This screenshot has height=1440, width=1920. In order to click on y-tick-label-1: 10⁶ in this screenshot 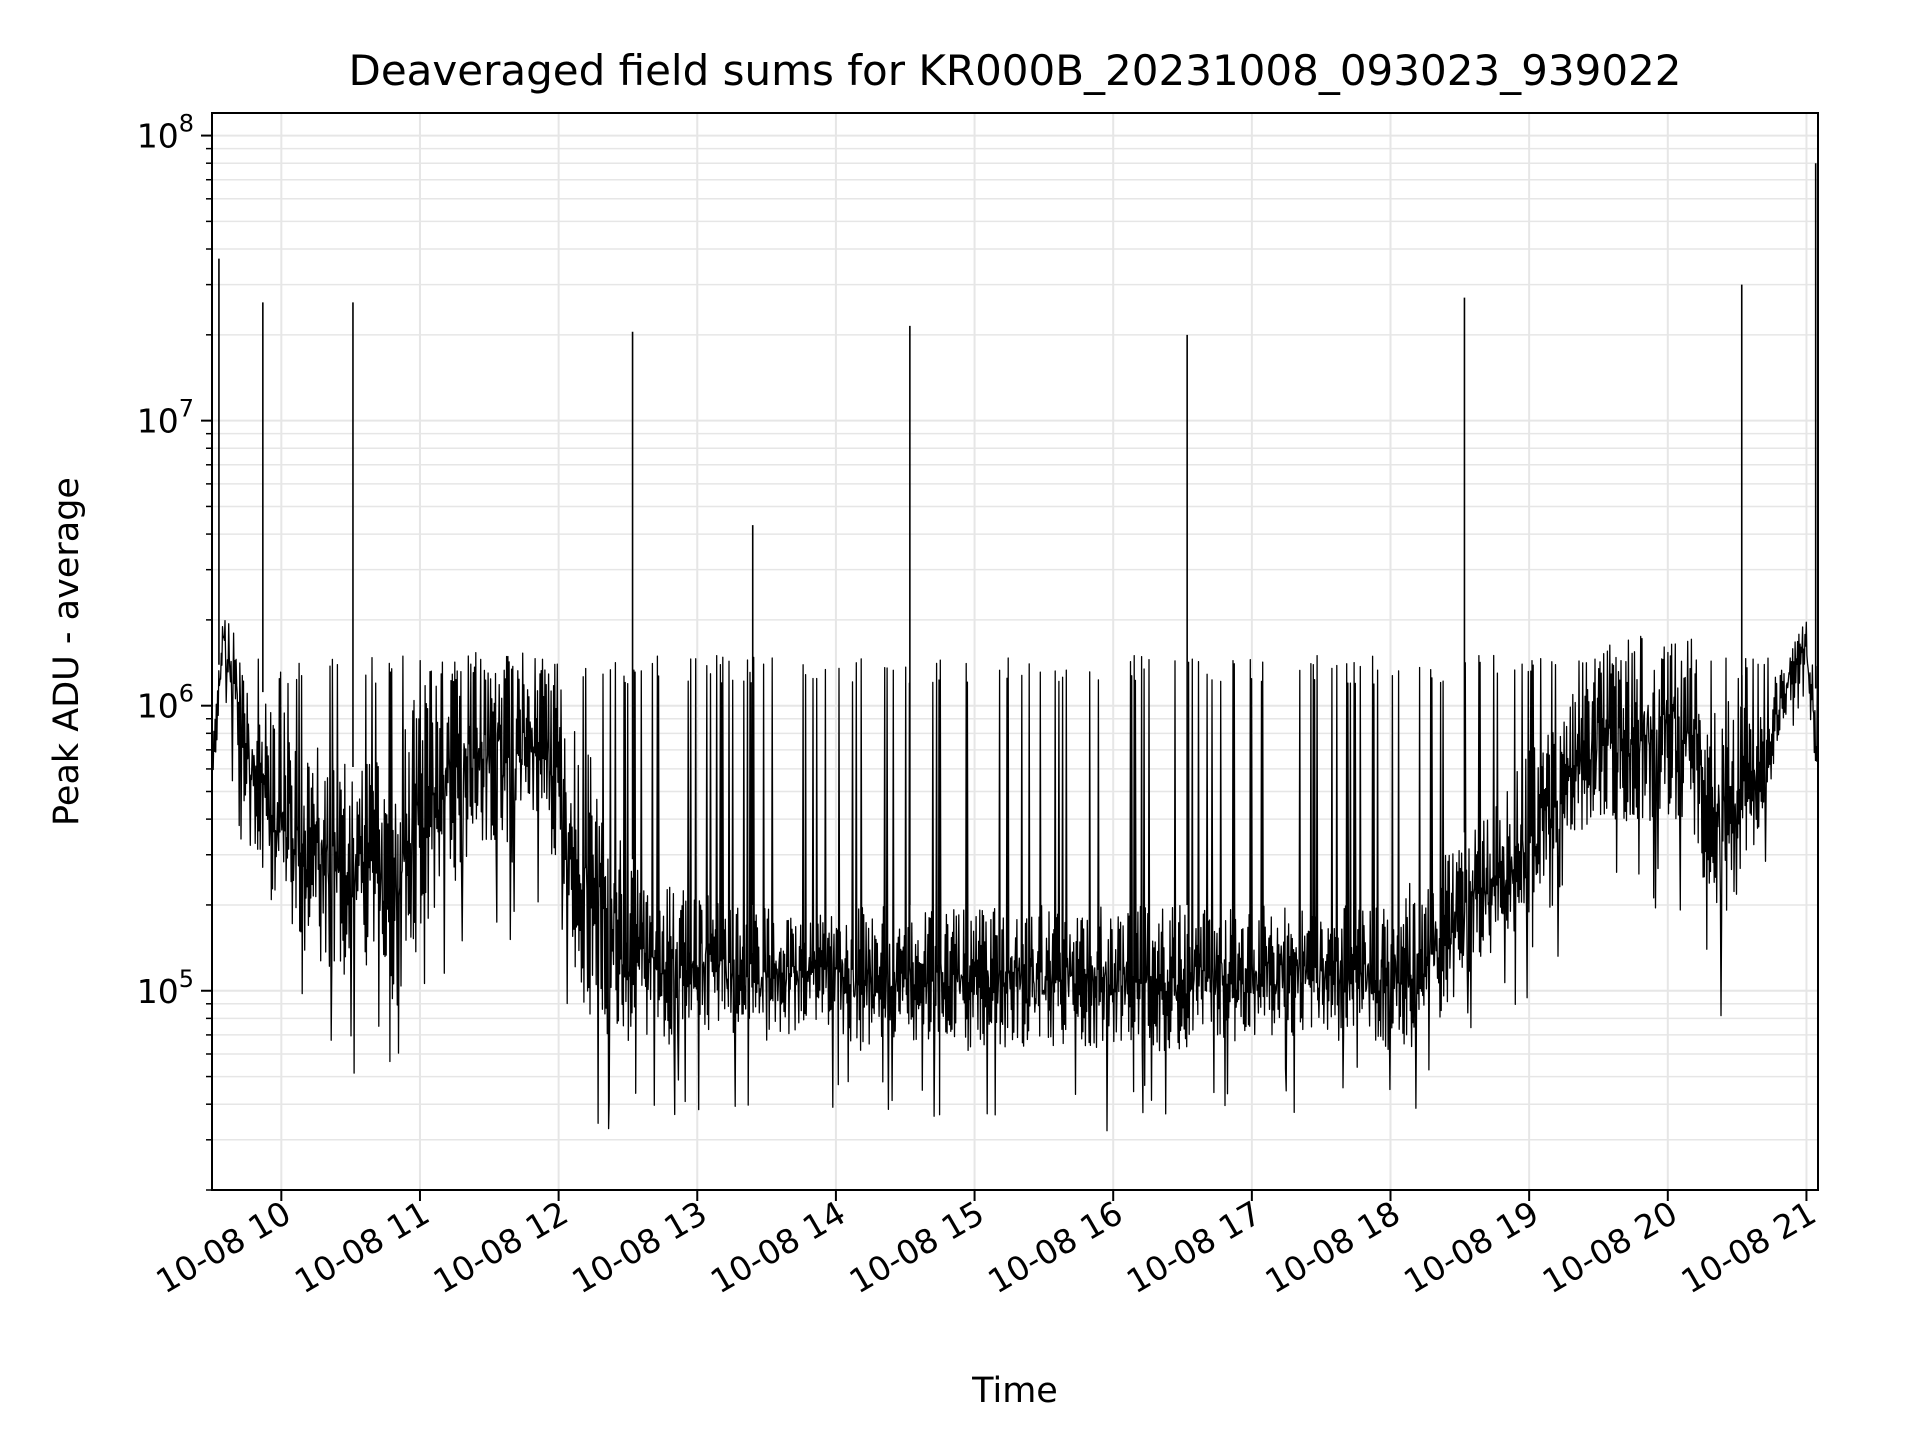, I will do `click(165, 703)`.